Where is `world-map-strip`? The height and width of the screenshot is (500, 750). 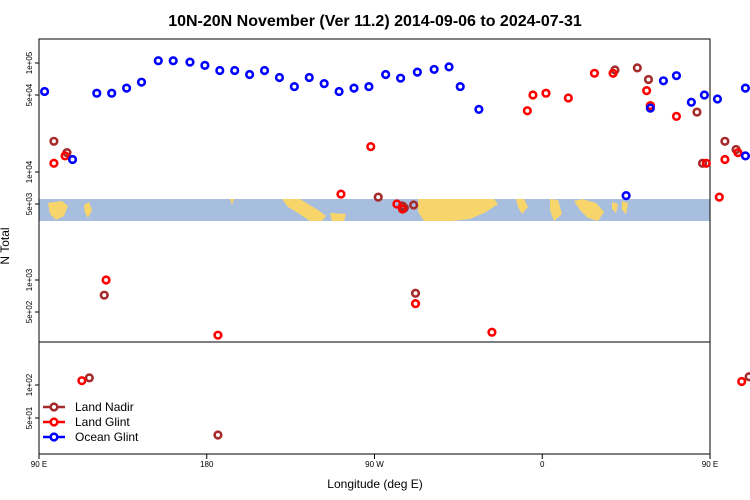 world-map-strip is located at coordinates (374, 210).